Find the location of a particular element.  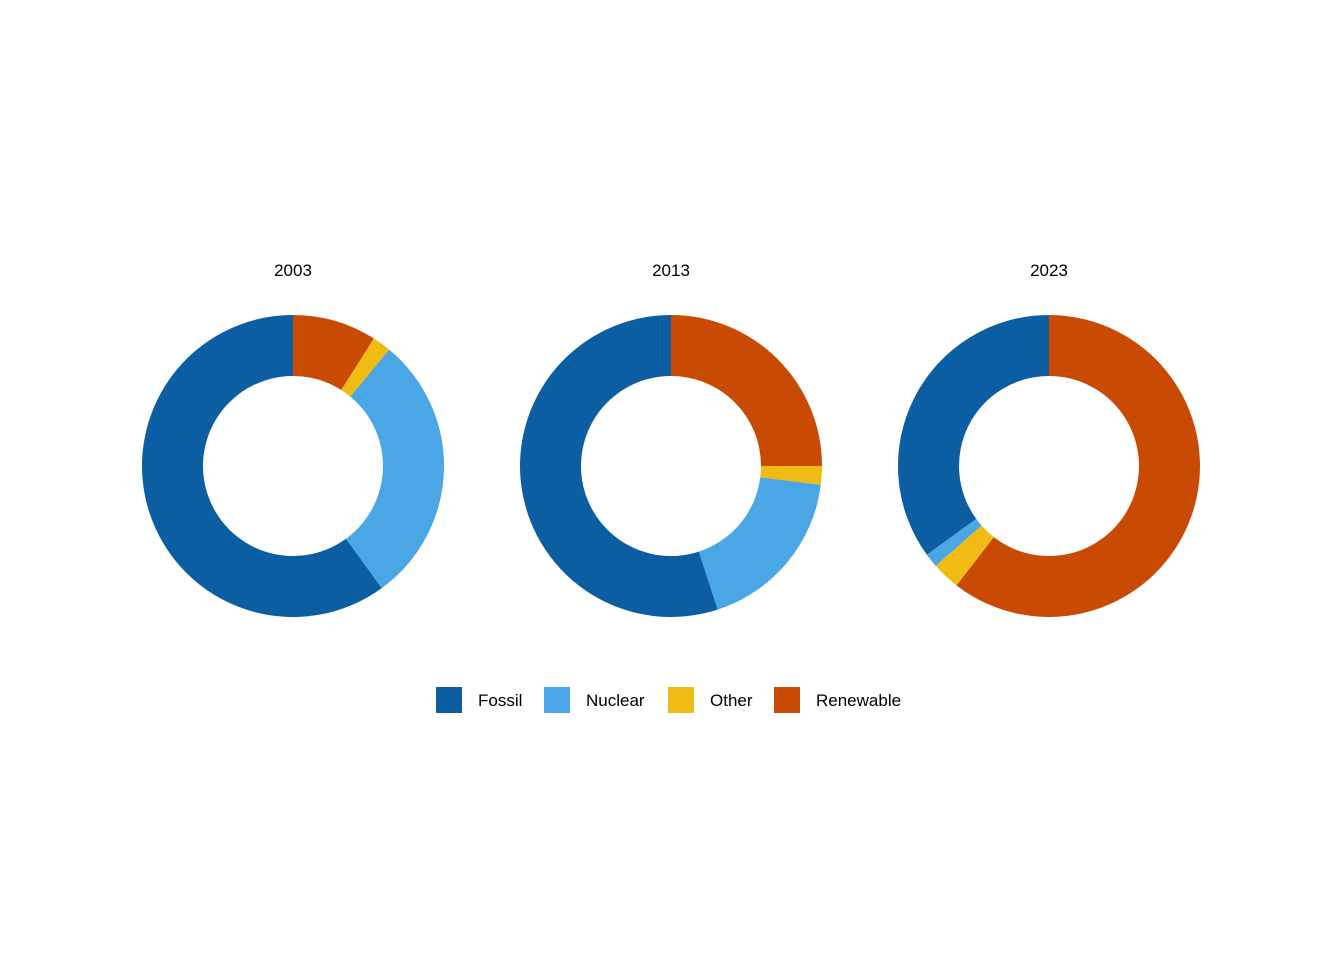

panel-2013: 2013 is located at coordinates (671, 439).